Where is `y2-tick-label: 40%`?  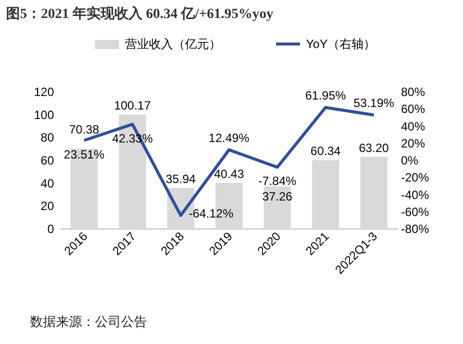 y2-tick-label: 40% is located at coordinates (413, 126).